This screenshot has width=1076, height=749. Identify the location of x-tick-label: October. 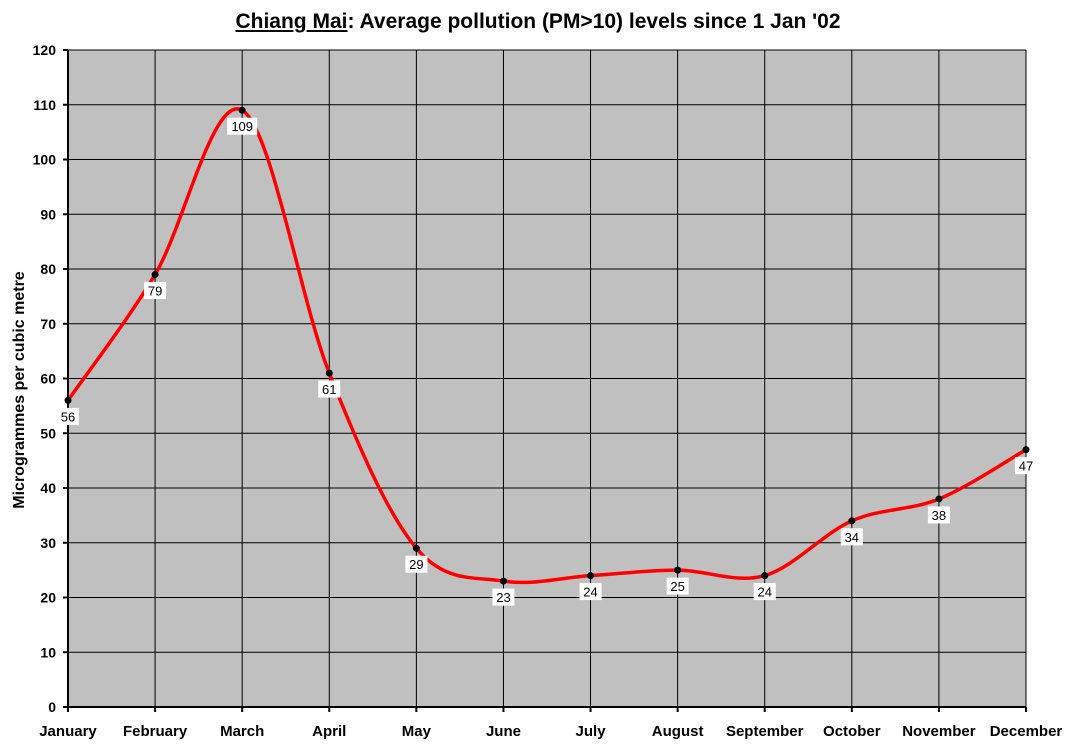
(852, 731).